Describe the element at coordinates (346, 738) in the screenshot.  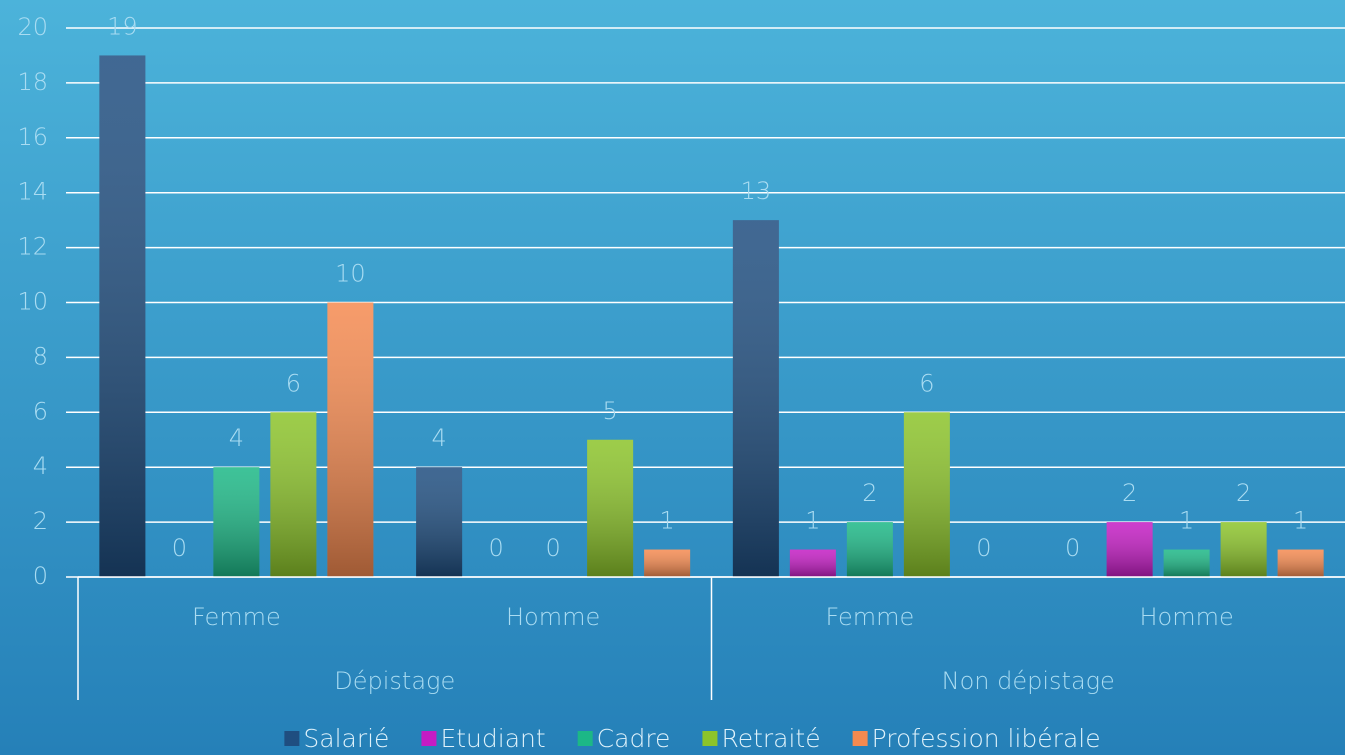
I see `legend-label: Salarié` at that location.